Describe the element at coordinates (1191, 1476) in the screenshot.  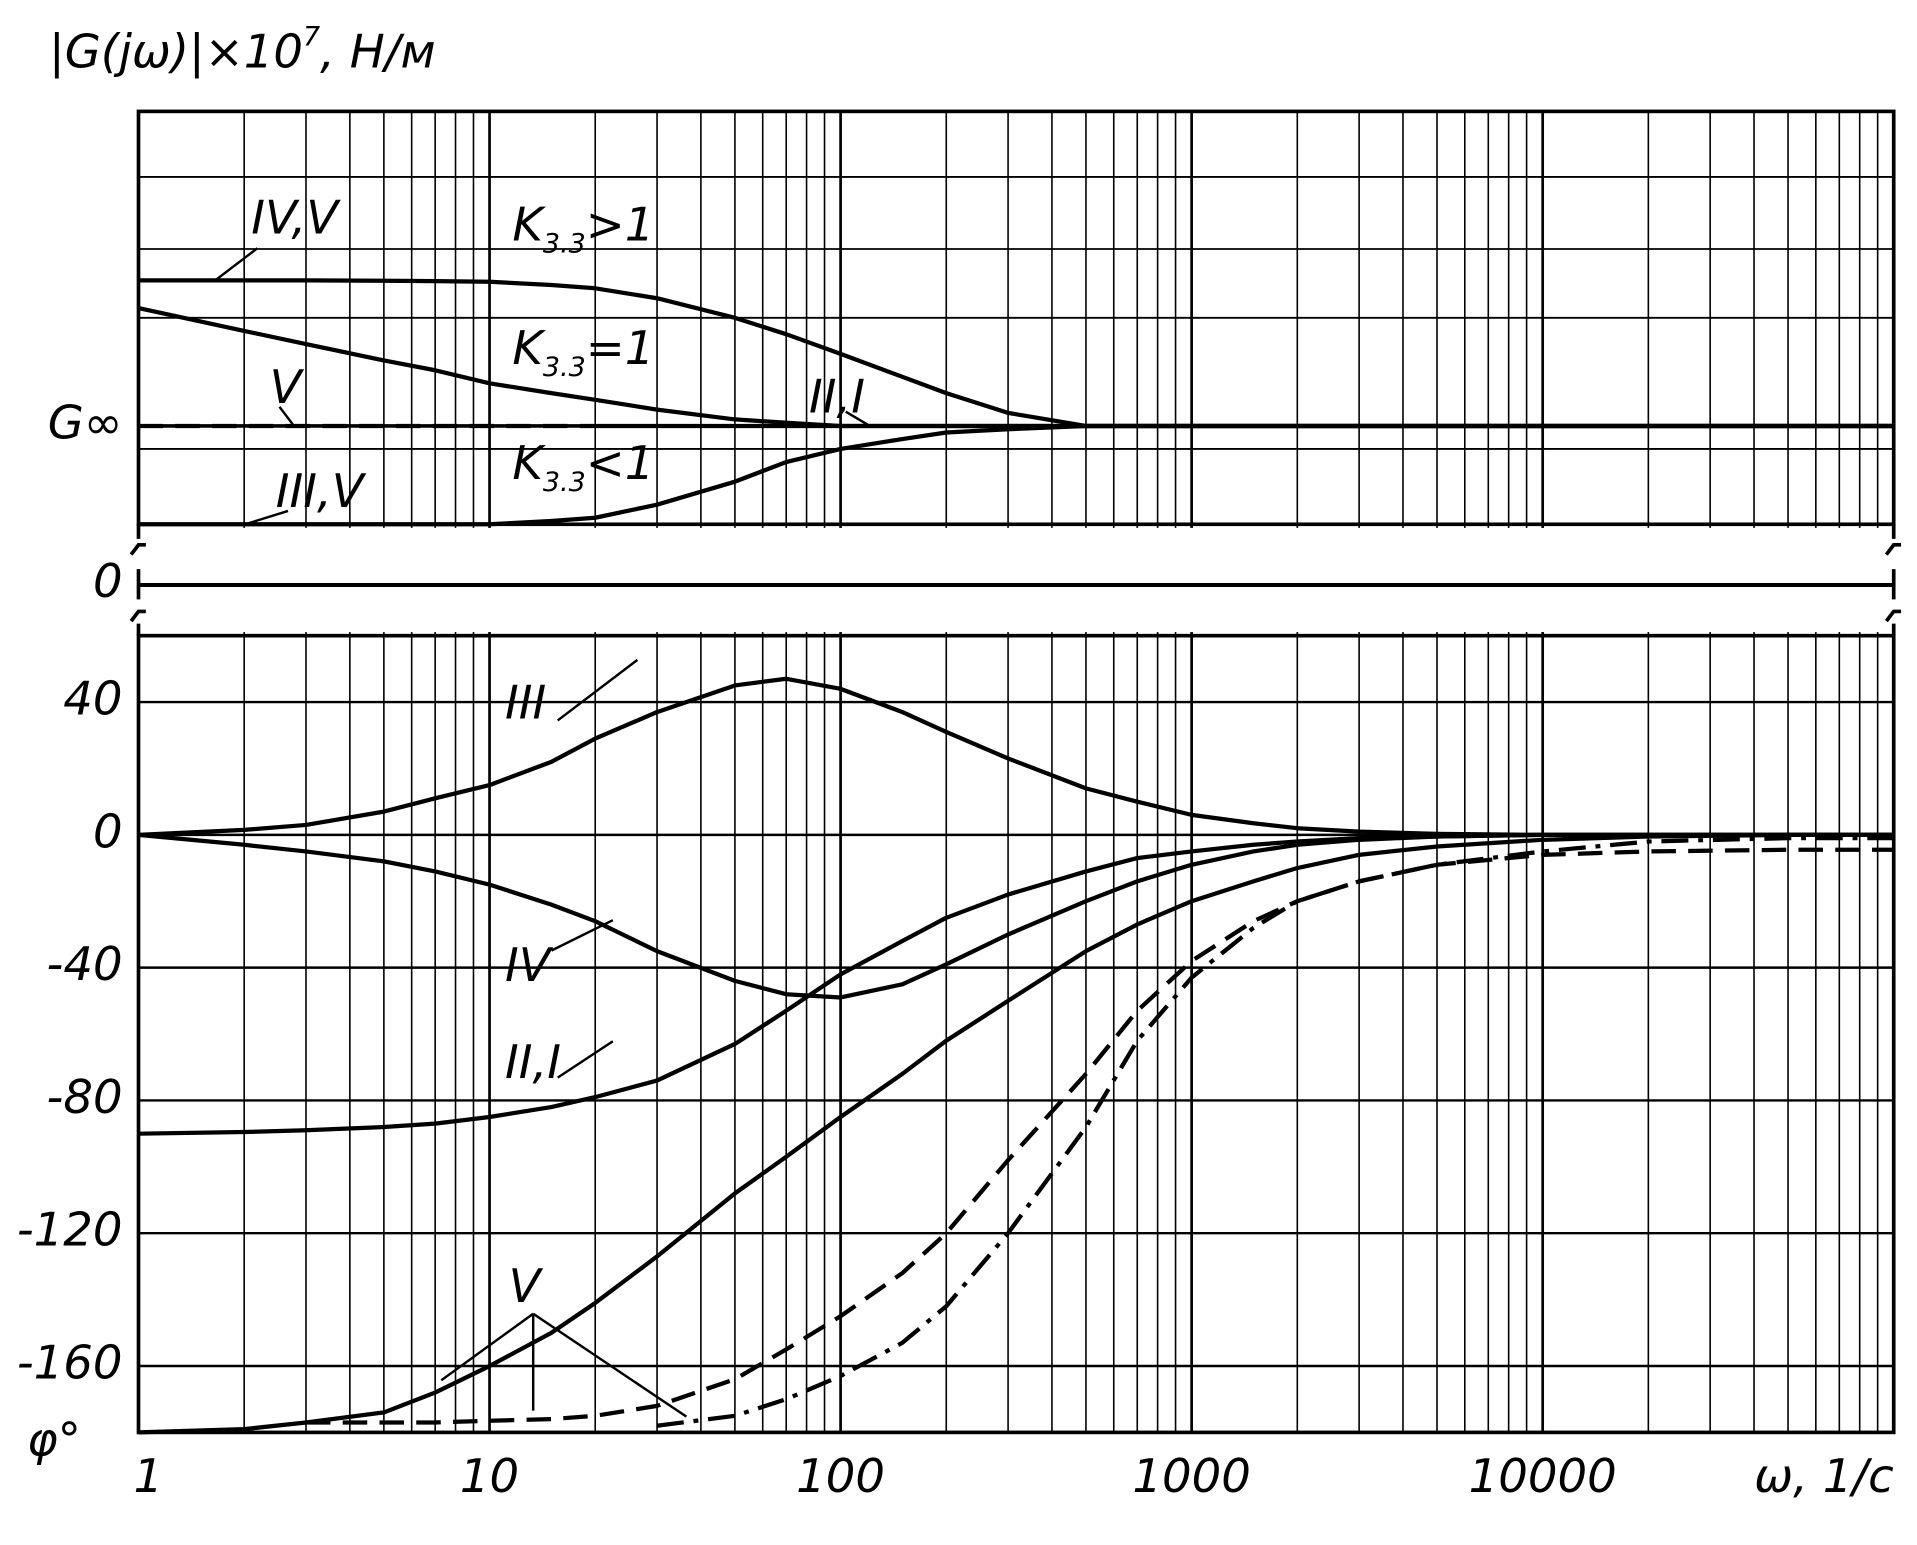
I see `x-tick-label: 1000` at that location.